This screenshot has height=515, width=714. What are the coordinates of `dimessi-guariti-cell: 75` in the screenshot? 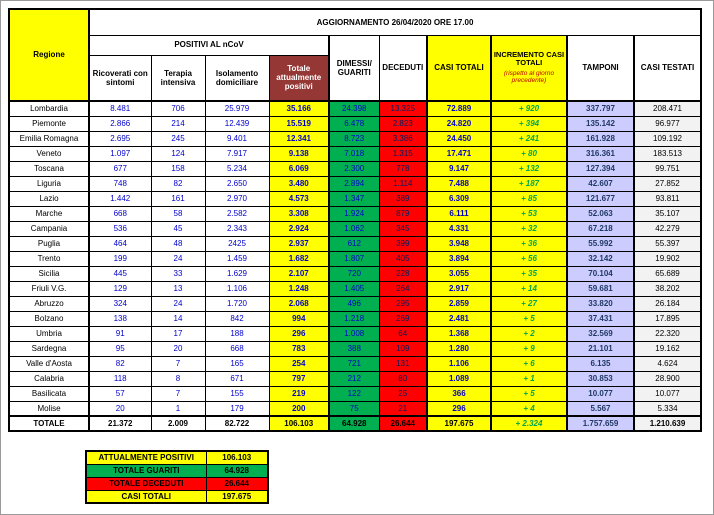 It's located at (354, 408).